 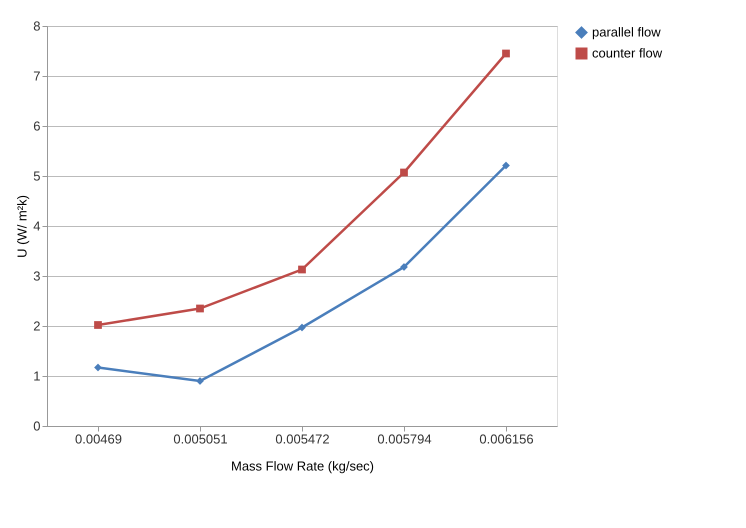 What do you see at coordinates (36, 26) in the screenshot?
I see `y-tick-label: 8` at bounding box center [36, 26].